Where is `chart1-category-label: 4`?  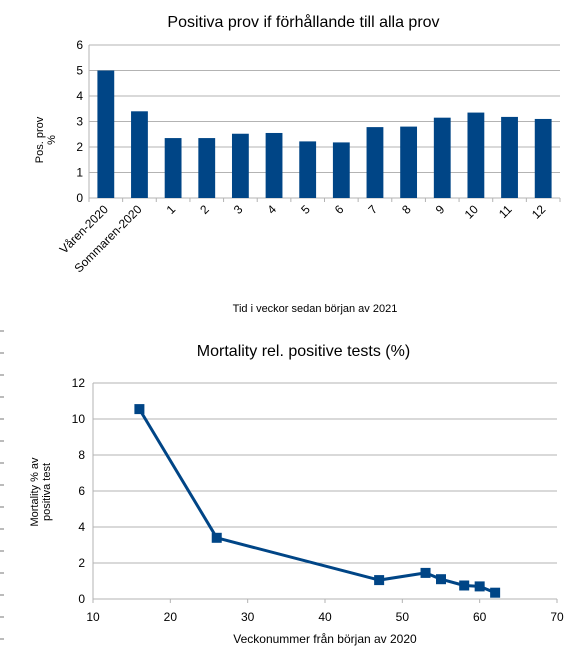
chart1-category-label: 4 is located at coordinates (272, 209).